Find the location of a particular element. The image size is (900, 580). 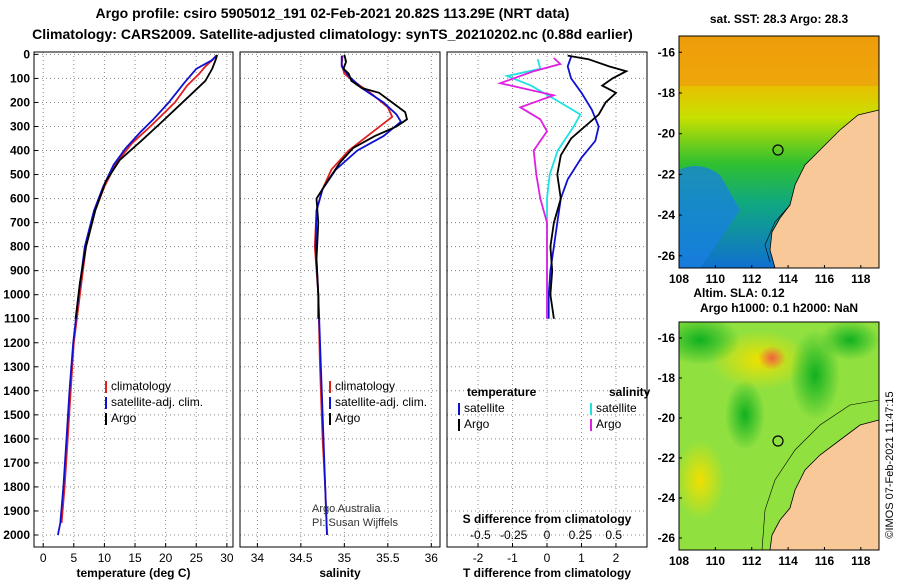

depth-ytick-label: 300 is located at coordinates (20, 126).